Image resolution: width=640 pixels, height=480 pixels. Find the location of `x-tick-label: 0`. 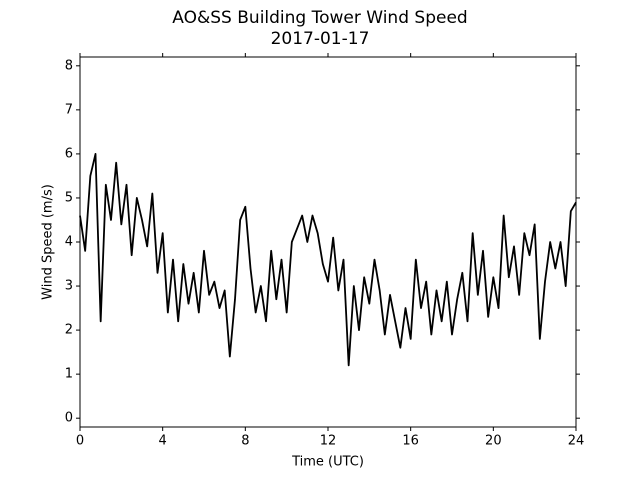

x-tick-label: 0 is located at coordinates (80, 441).